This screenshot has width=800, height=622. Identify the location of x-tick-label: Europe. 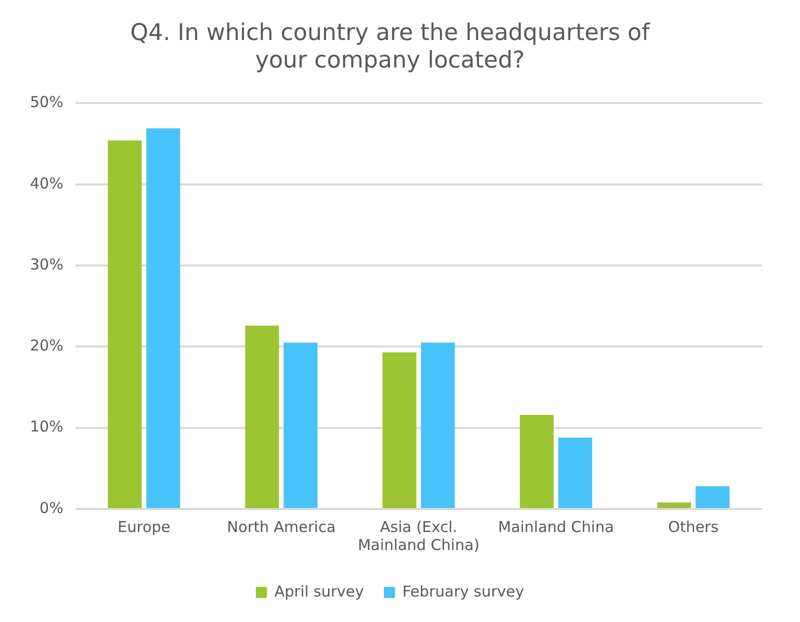
(144, 527).